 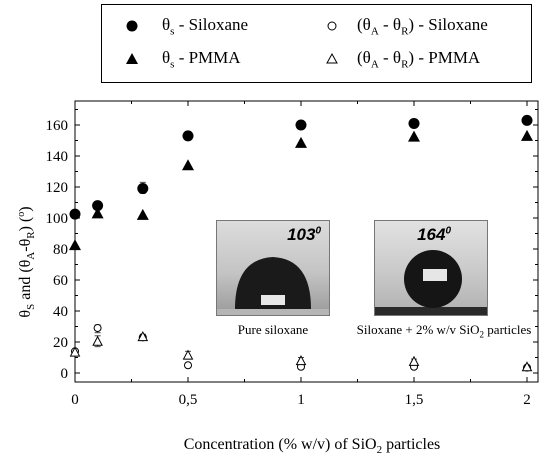 What do you see at coordinates (419, 59) in the screenshot?
I see `legend-label-hysteresis-pmma: (θA - θR) - PMMA` at bounding box center [419, 59].